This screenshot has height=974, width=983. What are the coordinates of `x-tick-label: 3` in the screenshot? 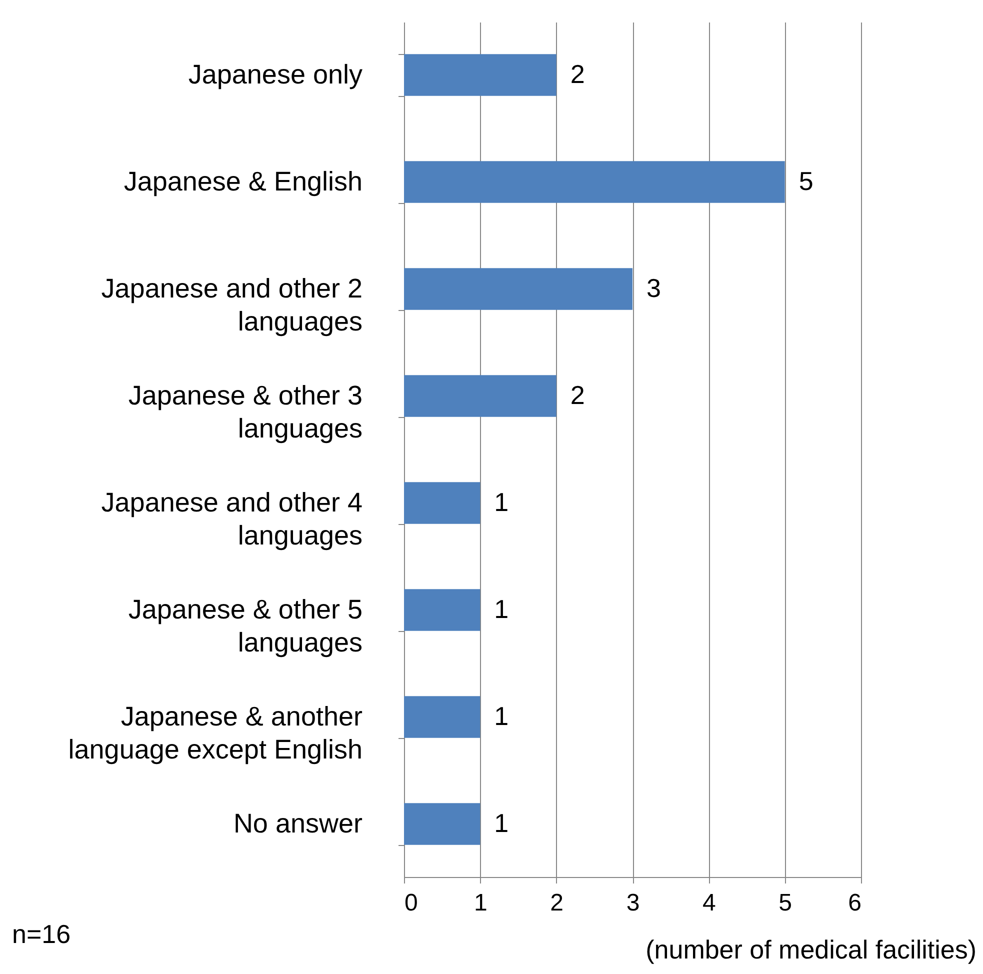 It's located at (633, 903).